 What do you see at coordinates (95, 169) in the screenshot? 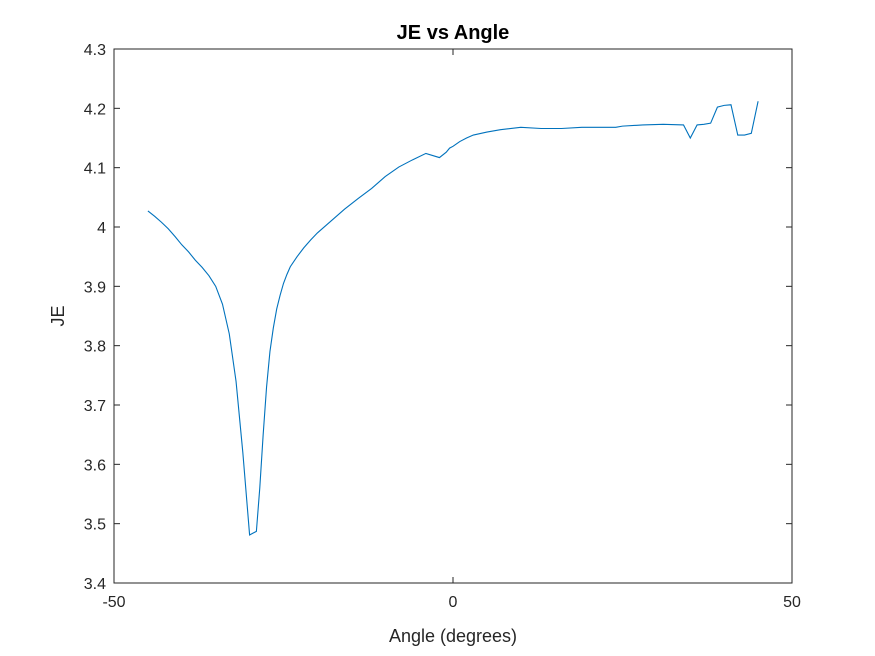
I see `y-tick-label: 4.1` at bounding box center [95, 169].